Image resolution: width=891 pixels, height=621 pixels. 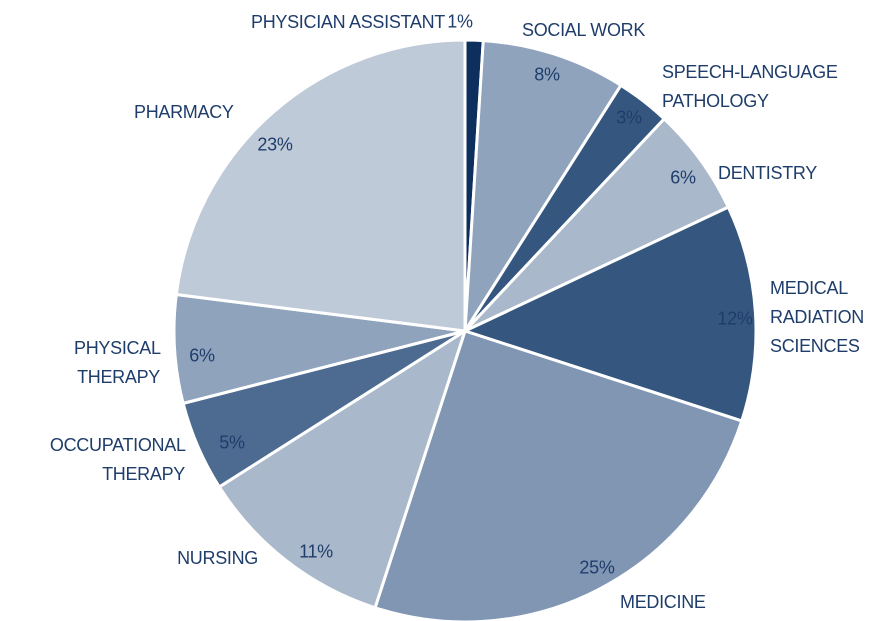 What do you see at coordinates (184, 111) in the screenshot?
I see `slice-label: PHARMACY` at bounding box center [184, 111].